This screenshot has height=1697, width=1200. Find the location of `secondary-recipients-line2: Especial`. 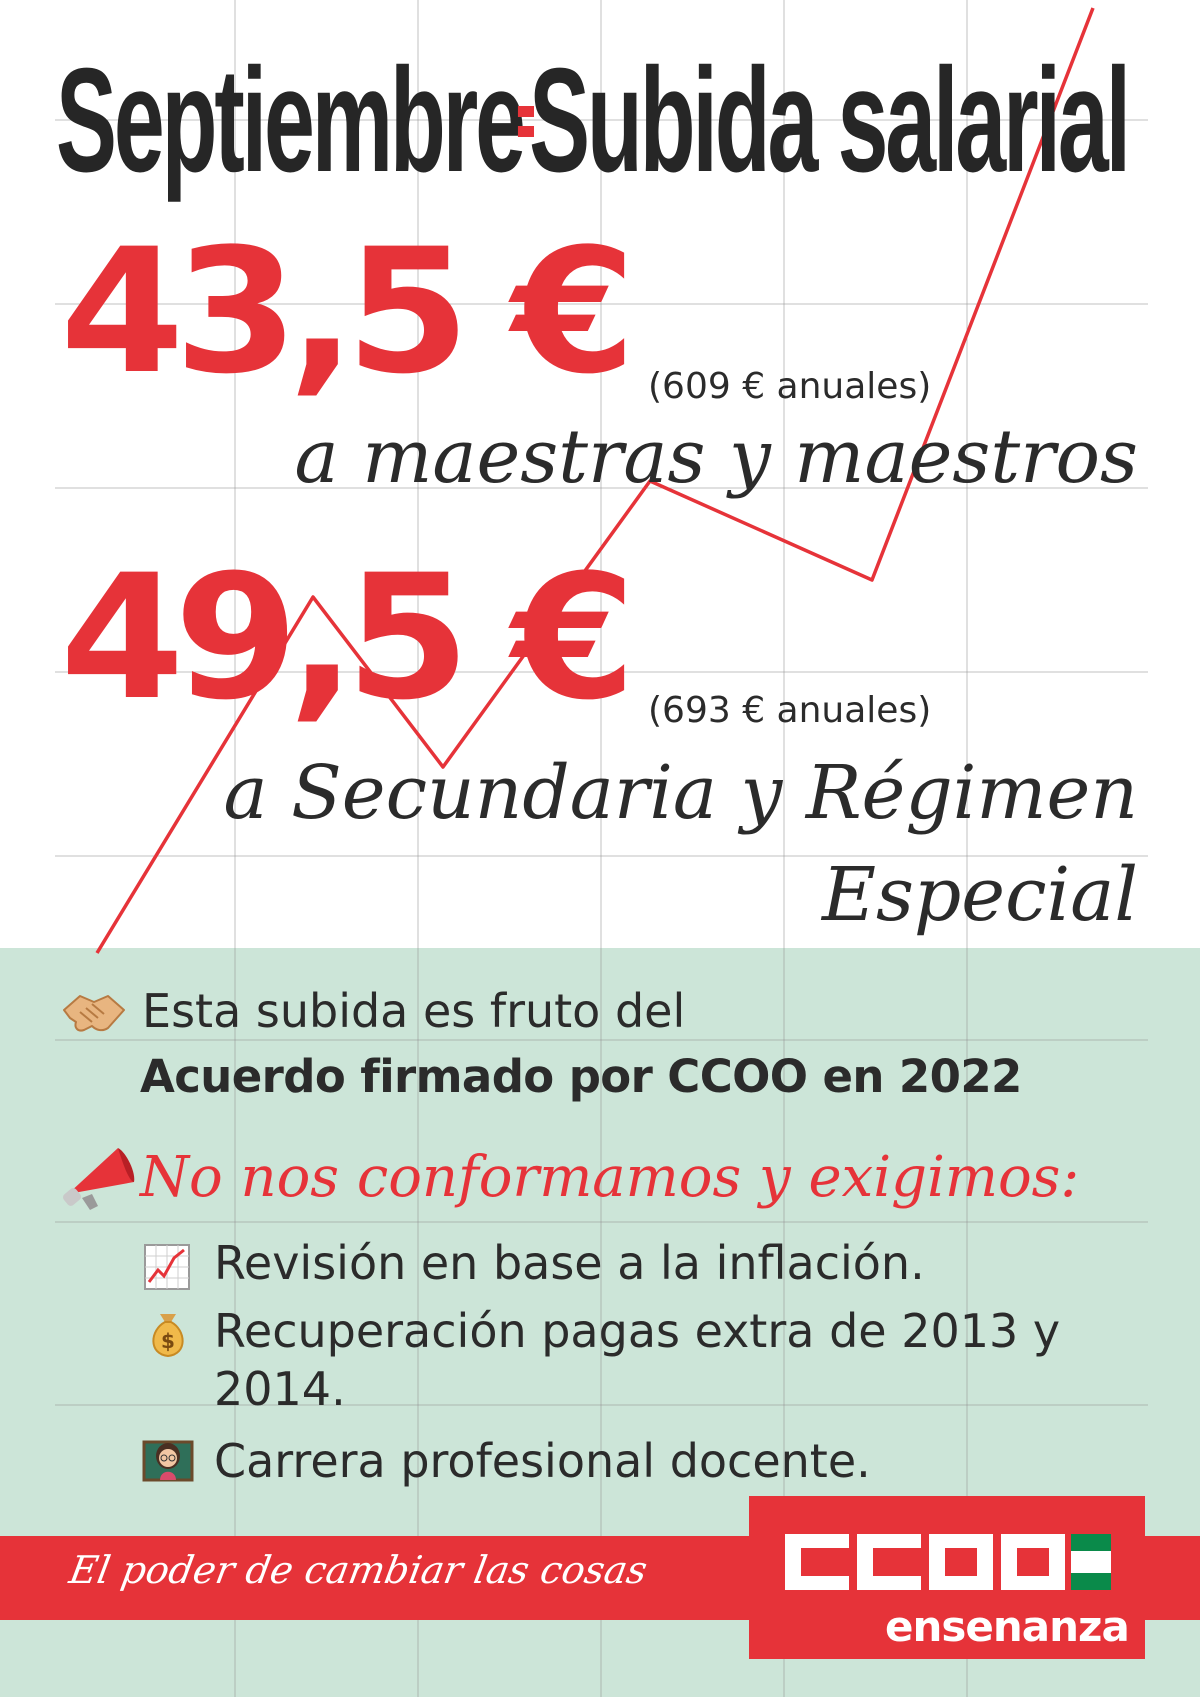

secondary-recipients-line2: Especial is located at coordinates (979, 895).